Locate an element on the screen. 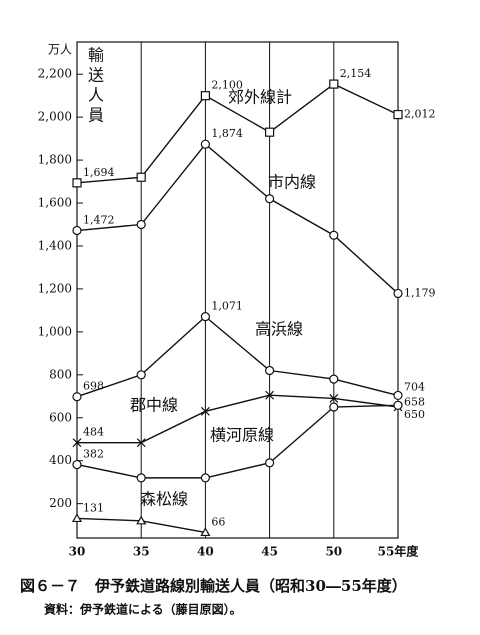 Image resolution: width=480 pixels, height=635 pixels. y-tick-label: 1,200 is located at coordinates (55, 288).